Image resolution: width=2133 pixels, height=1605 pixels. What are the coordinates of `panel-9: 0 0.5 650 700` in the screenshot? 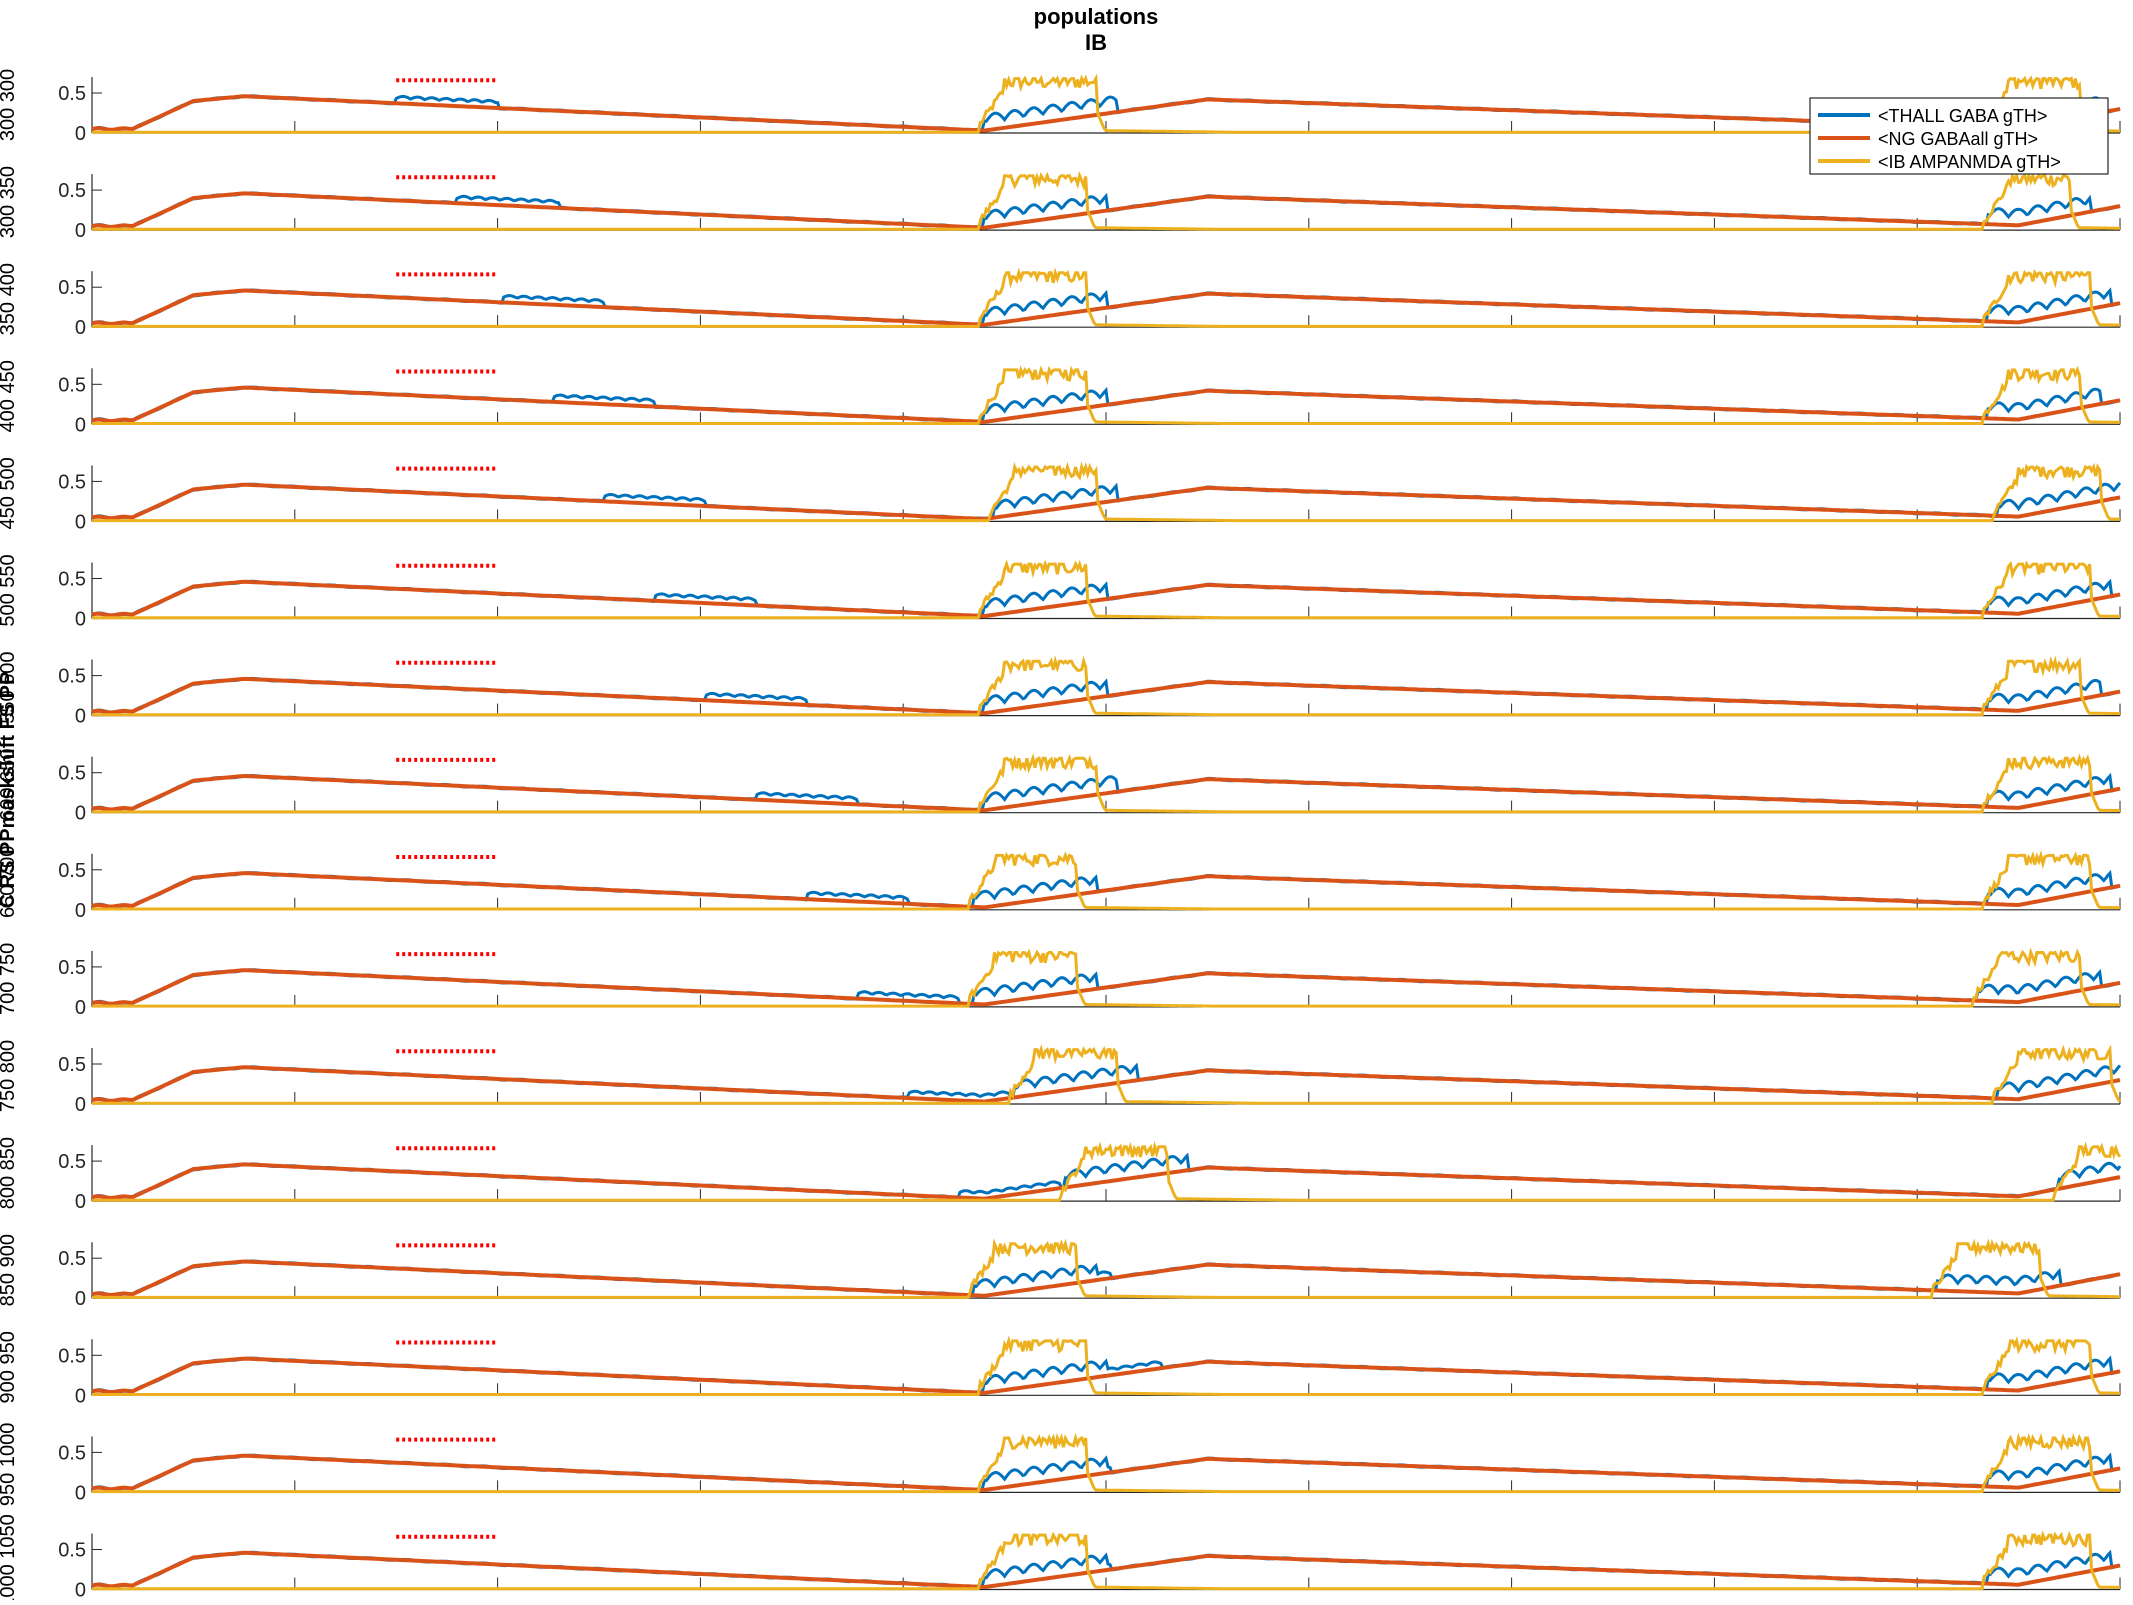 It's located at (1060, 884).